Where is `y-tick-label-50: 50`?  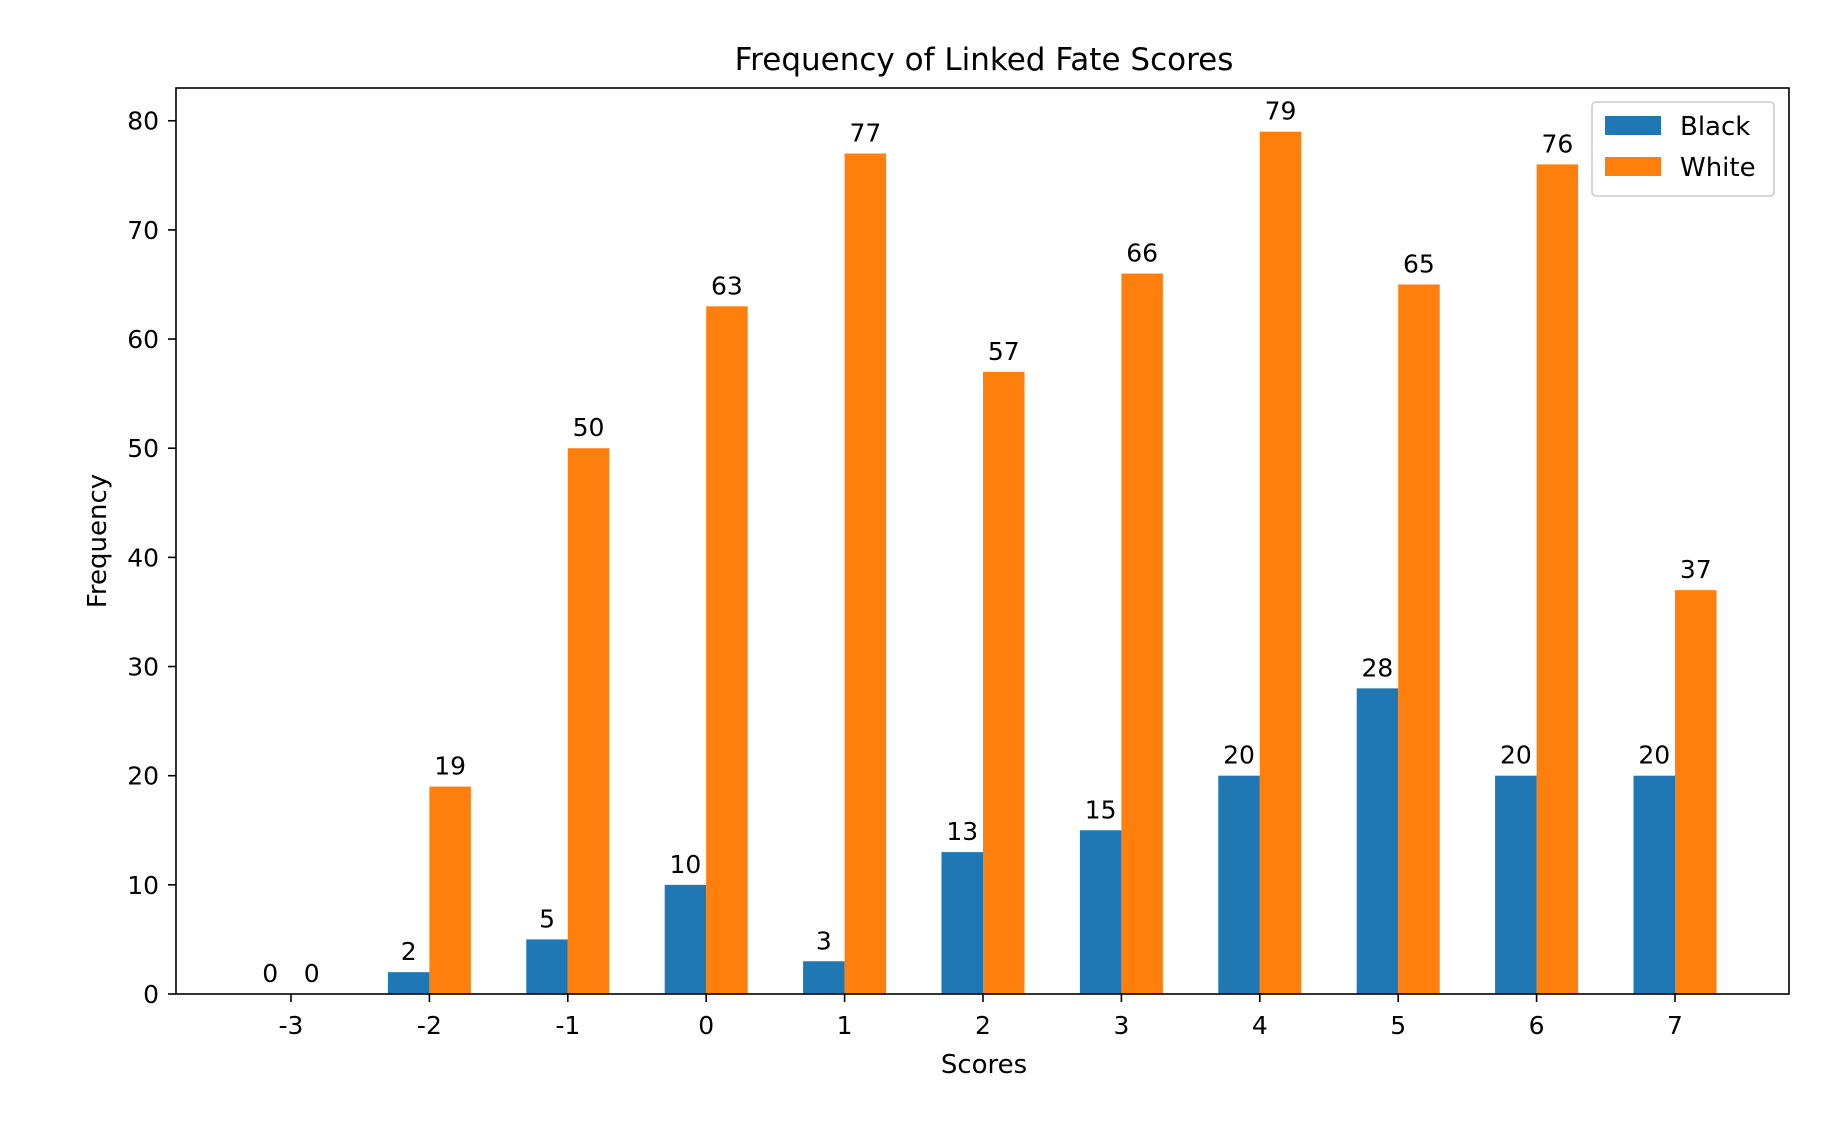
y-tick-label-50: 50 is located at coordinates (143, 448).